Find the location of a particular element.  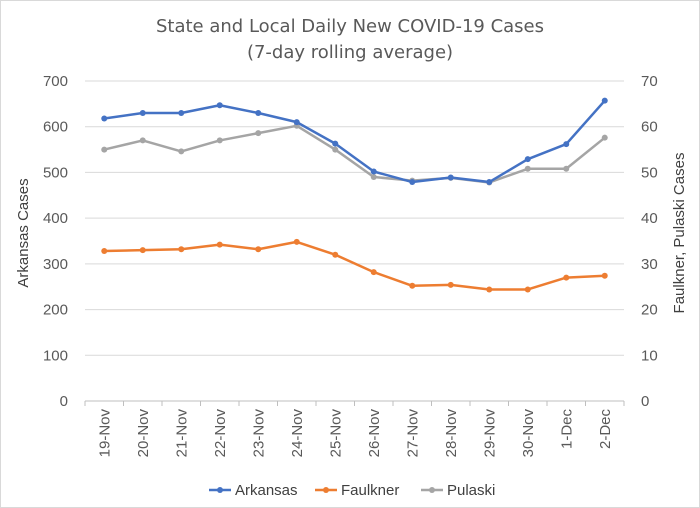

x-tick-label: 23-Nov is located at coordinates (258, 433).